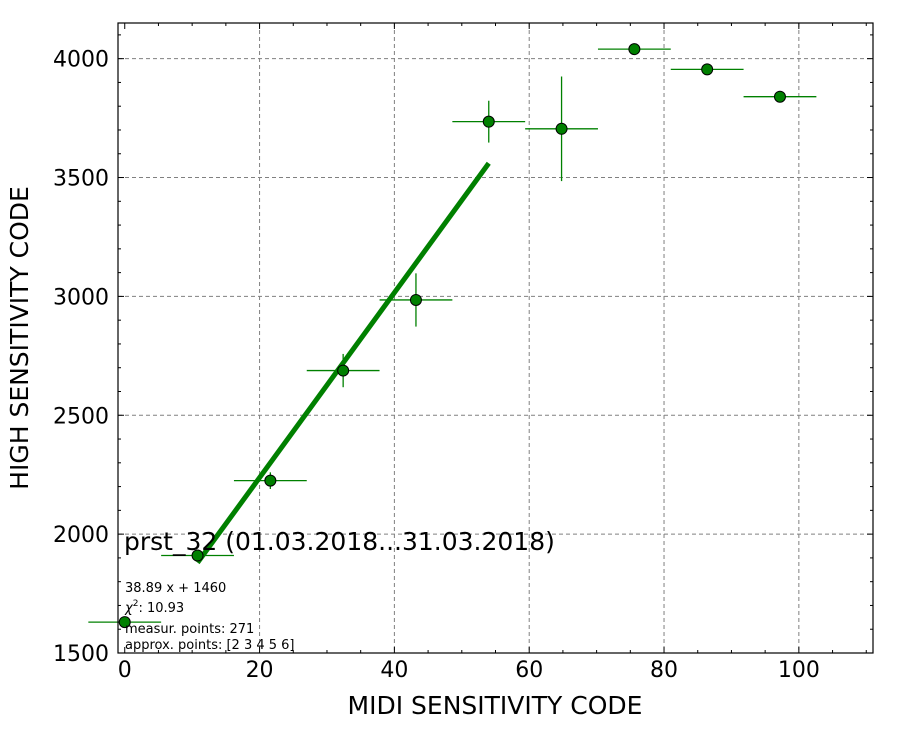 The image size is (900, 750). Describe the element at coordinates (469, 670) in the screenshot. I see `x-tick-labels: 0 20 40 60 80 100` at that location.